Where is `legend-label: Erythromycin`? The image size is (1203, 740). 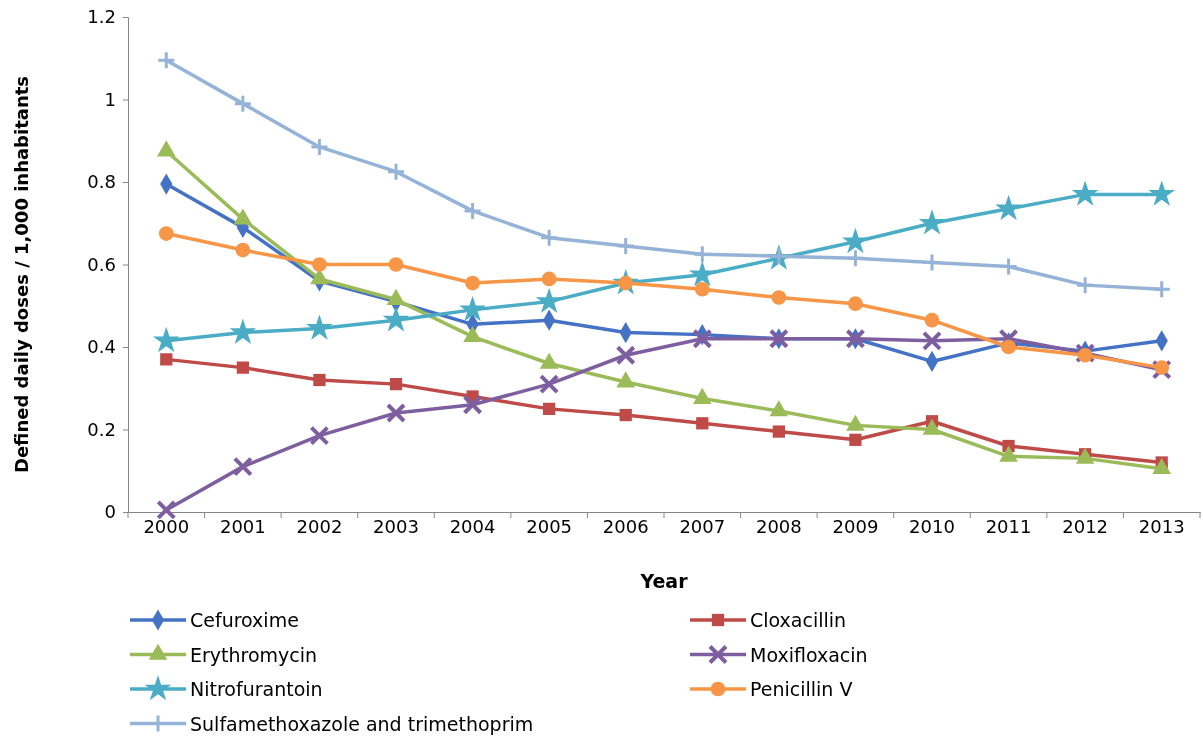
legend-label: Erythromycin is located at coordinates (254, 654).